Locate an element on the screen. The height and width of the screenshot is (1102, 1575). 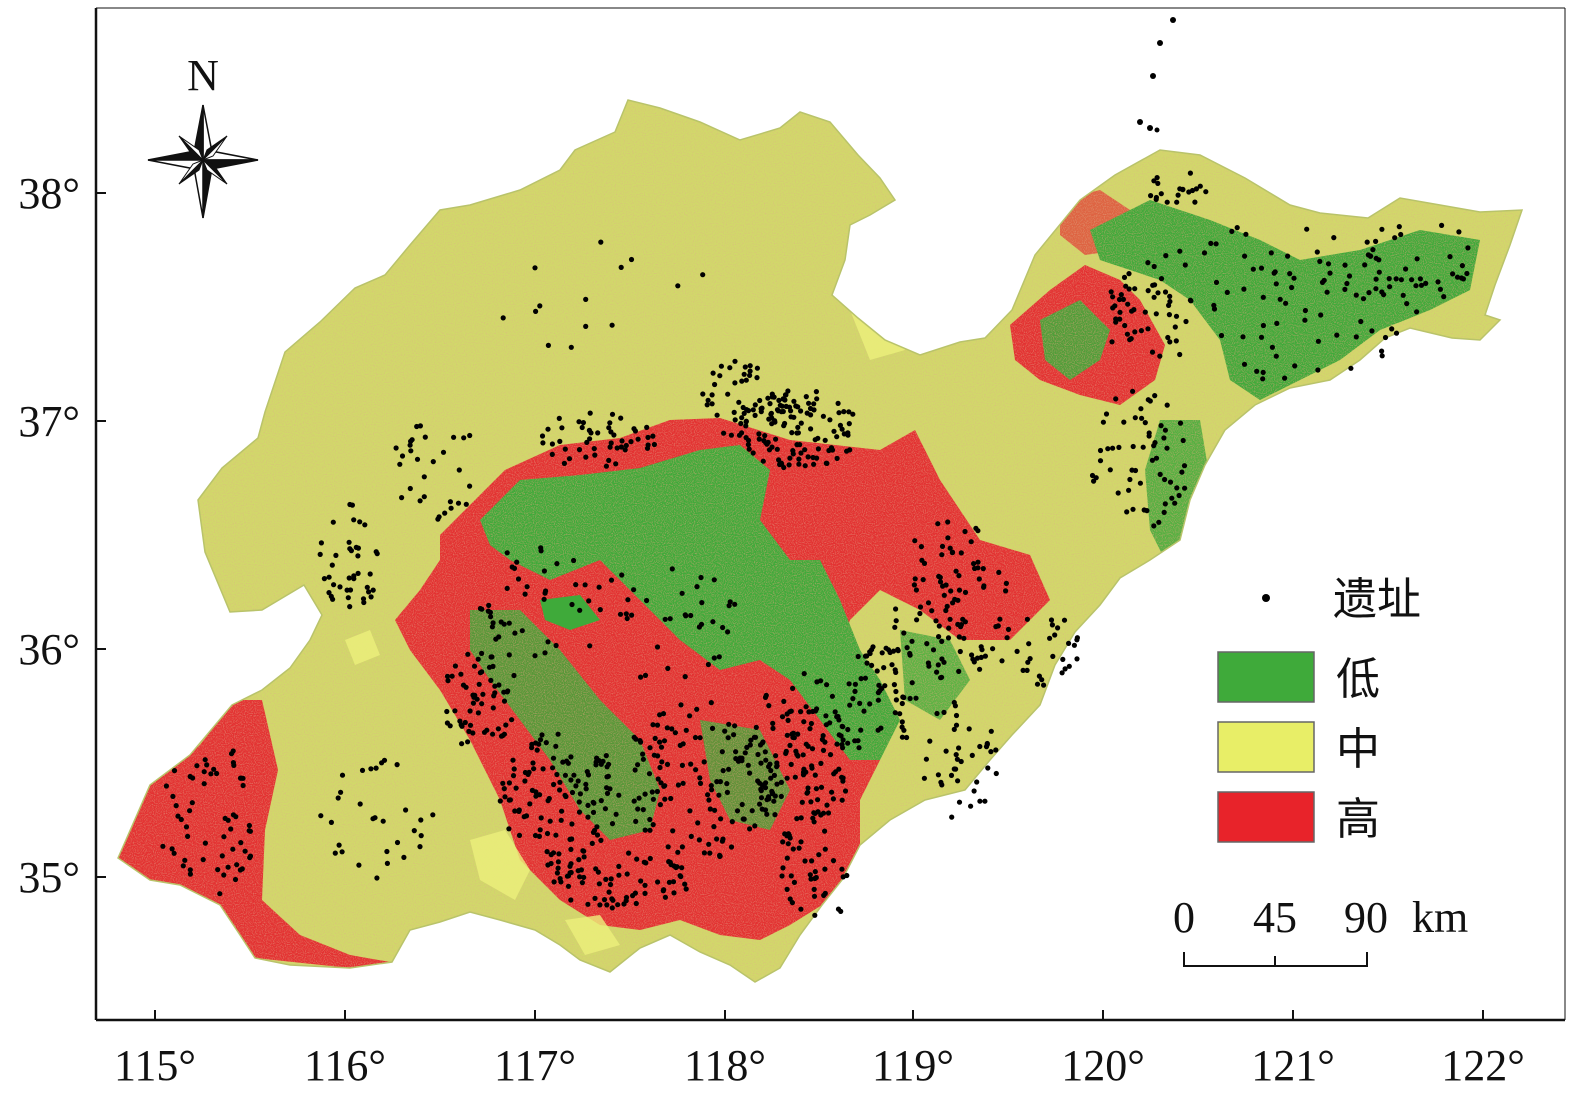
legend-medium-swatch is located at coordinates (1266, 747).